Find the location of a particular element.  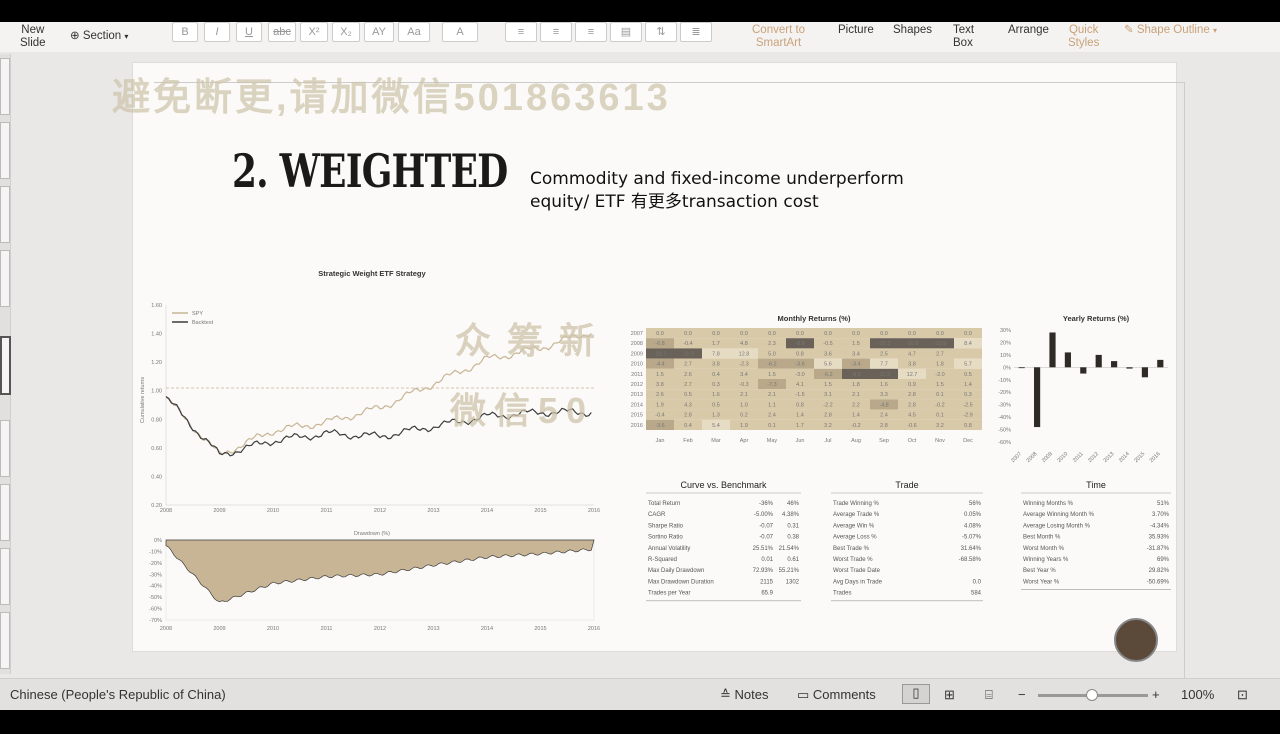

align-text-icon: ≣ is located at coordinates (696, 32).